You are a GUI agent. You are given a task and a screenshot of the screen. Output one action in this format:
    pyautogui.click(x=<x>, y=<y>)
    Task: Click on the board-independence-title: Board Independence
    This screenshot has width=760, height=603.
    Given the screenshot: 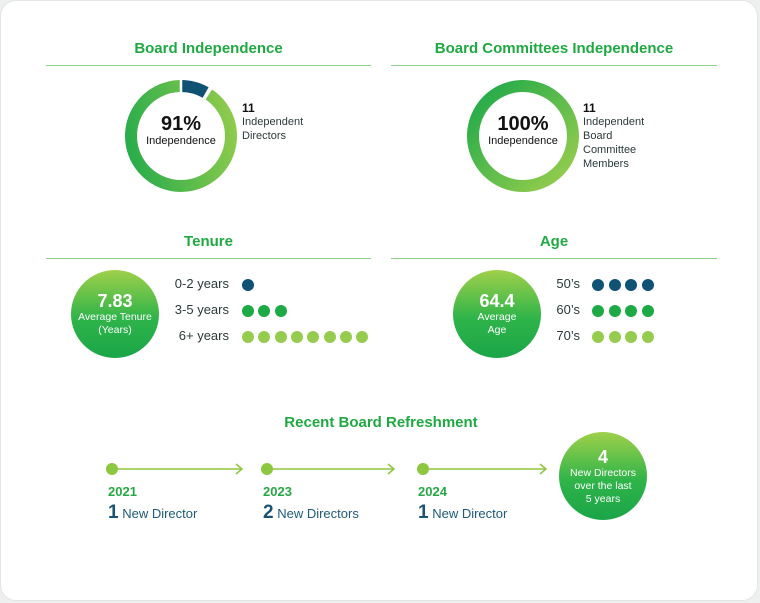 What is the action you would take?
    pyautogui.click(x=208, y=48)
    